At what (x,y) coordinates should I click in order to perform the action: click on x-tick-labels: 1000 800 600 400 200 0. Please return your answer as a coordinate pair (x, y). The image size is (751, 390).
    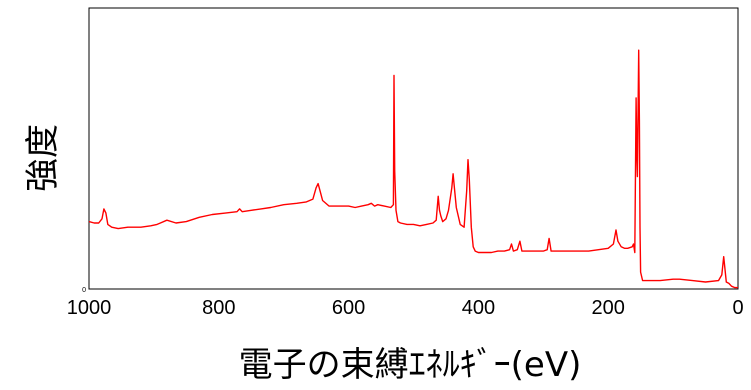
    Looking at the image, I should click on (405, 308).